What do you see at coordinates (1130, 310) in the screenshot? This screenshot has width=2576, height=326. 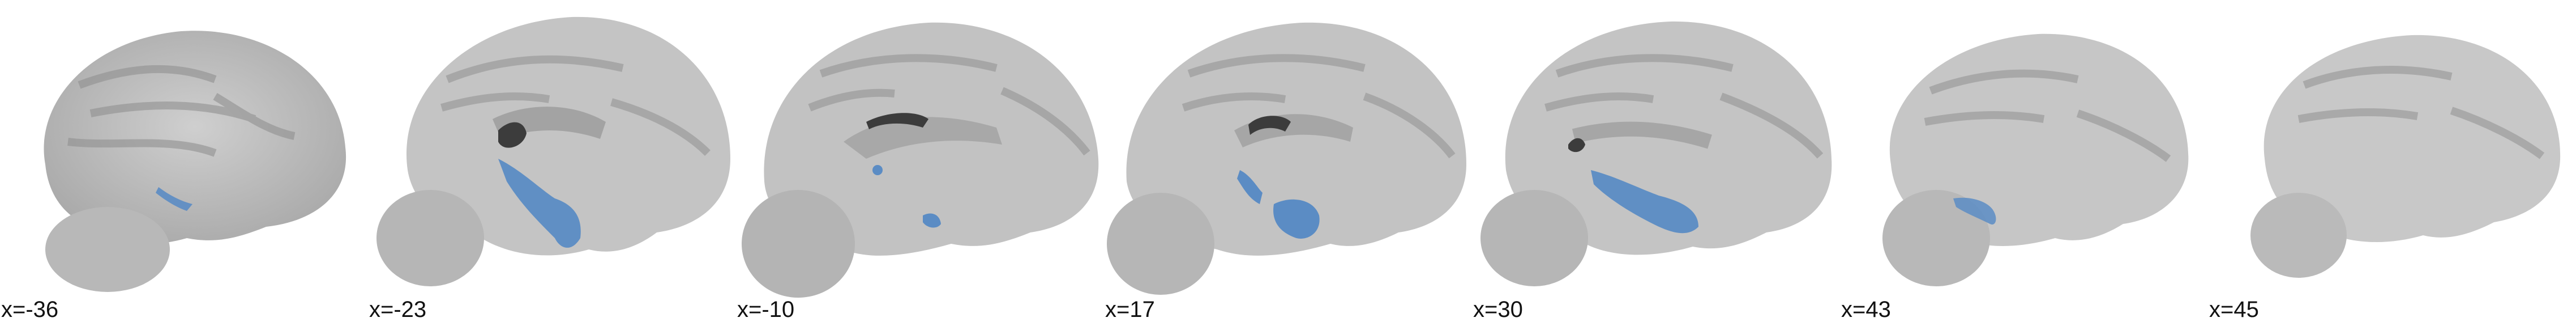 I see `slice-label-4: x=17` at bounding box center [1130, 310].